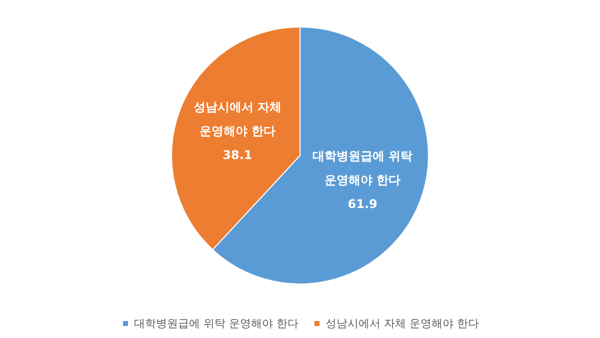 The height and width of the screenshot is (338, 600). What do you see at coordinates (237, 119) in the screenshot?
I see `slice-label: 성남시에서 자체 운영해야 한다` at bounding box center [237, 119].